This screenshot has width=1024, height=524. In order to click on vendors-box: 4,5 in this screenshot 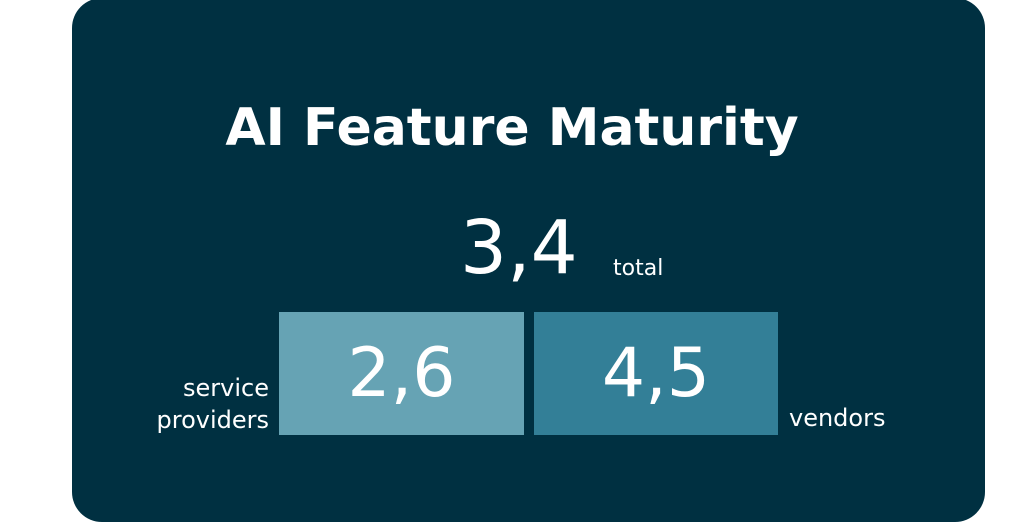, I will do `click(656, 373)`.